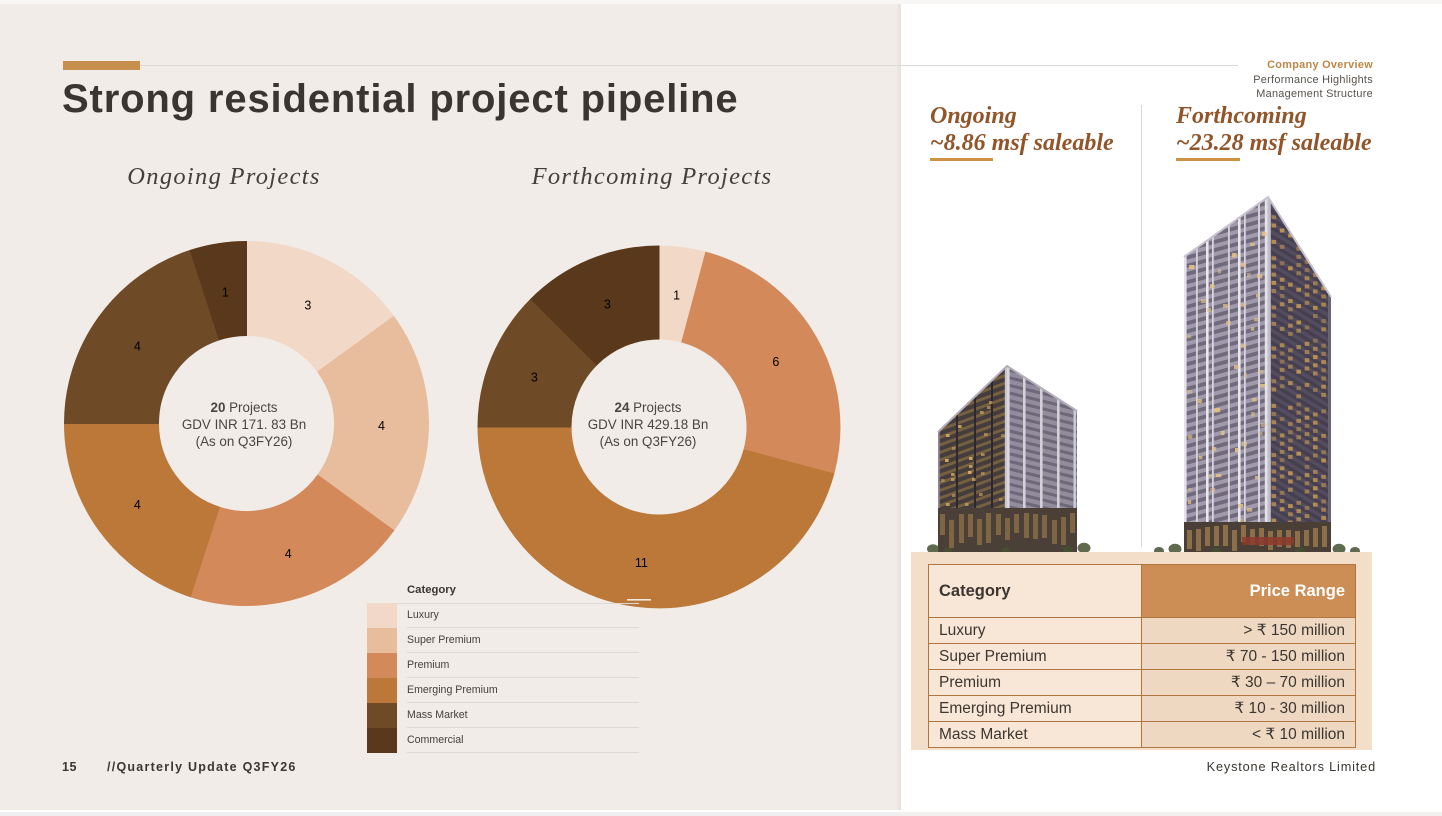 This screenshot has width=1442, height=816. Describe the element at coordinates (775, 362) in the screenshot. I see `svg-text: 6` at that location.